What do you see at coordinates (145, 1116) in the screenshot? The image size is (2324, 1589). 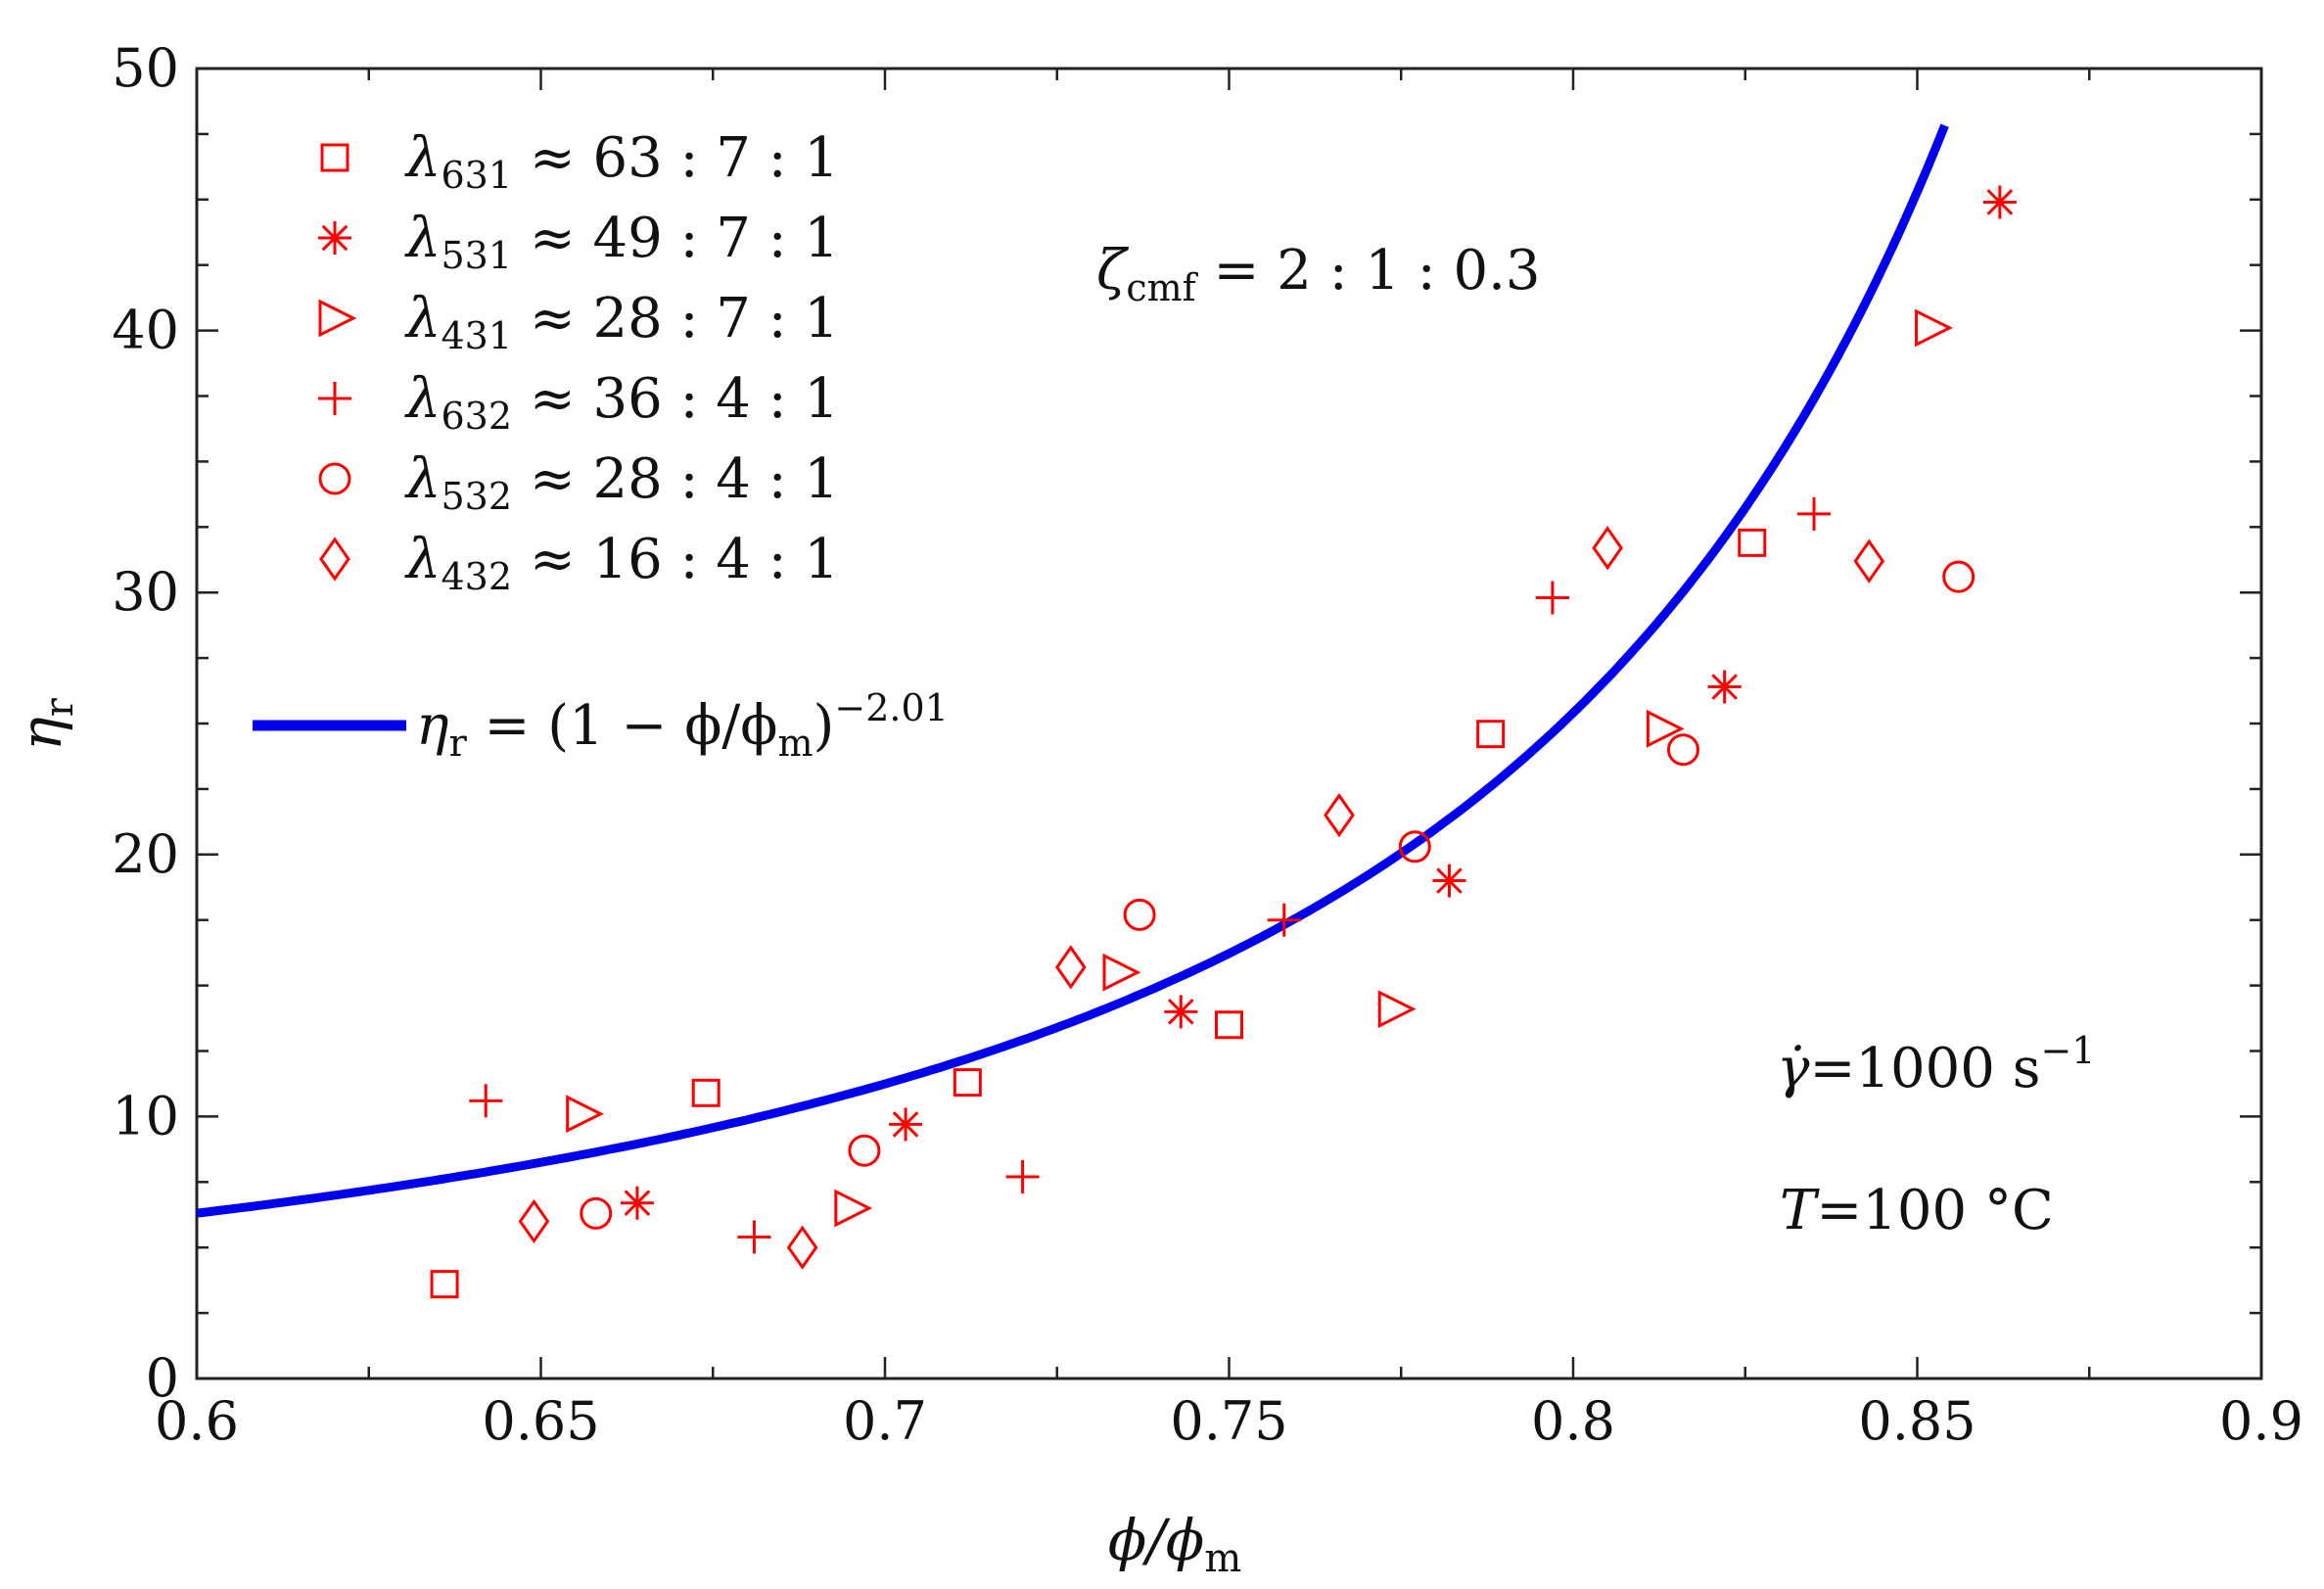 I see `y-tick-label: 10` at bounding box center [145, 1116].